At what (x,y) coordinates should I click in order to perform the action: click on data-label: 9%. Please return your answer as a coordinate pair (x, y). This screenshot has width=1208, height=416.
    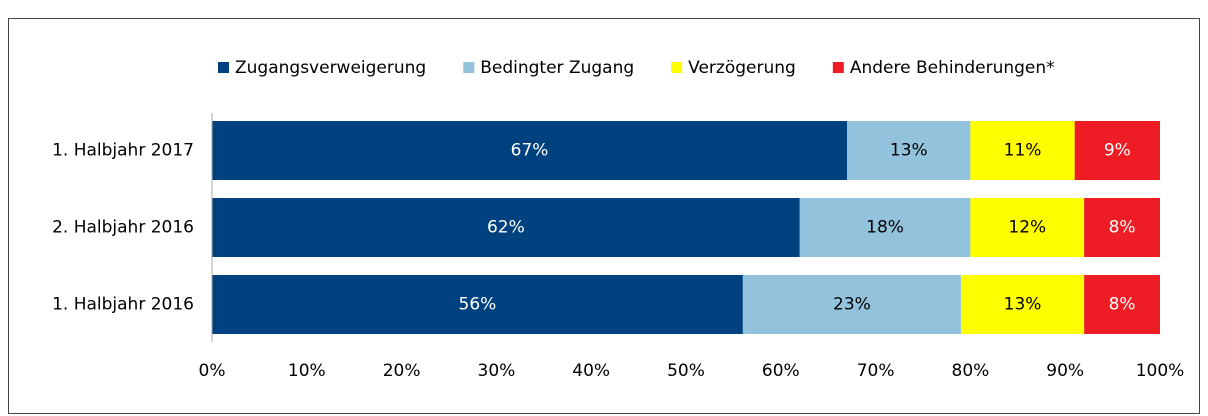
    Looking at the image, I should click on (1117, 151).